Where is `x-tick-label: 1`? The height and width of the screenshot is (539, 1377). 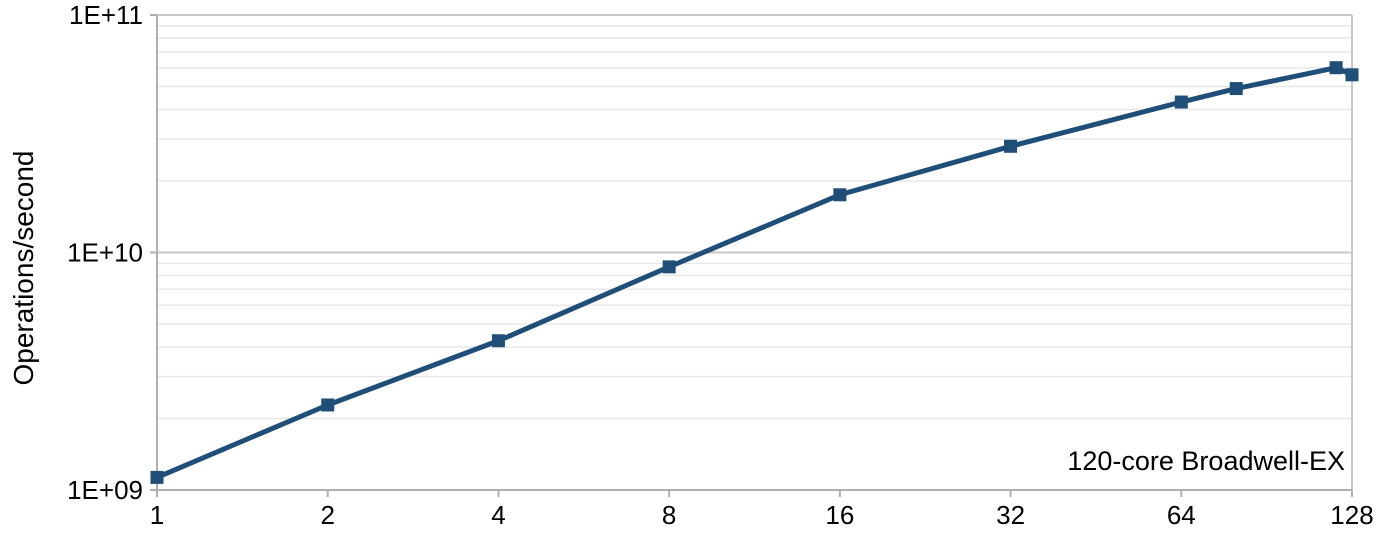
x-tick-label: 1 is located at coordinates (157, 515).